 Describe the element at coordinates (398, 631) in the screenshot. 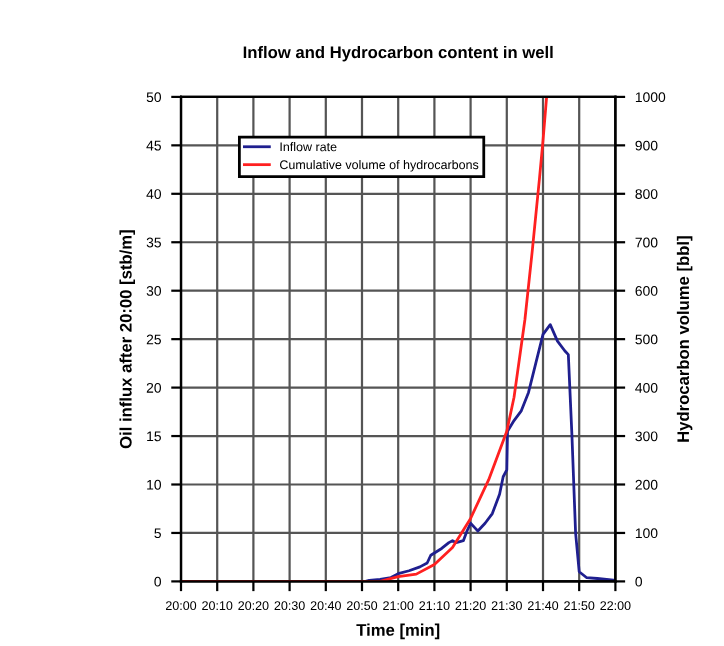

I see `x-axis-title: Time [min]` at that location.